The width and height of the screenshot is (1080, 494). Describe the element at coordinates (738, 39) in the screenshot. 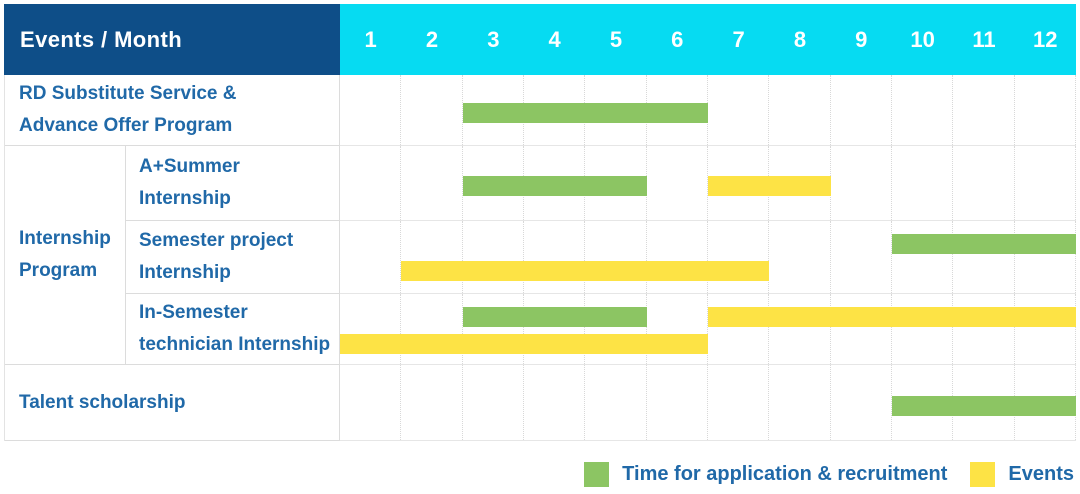

I see `month-header-cell: 7` at that location.